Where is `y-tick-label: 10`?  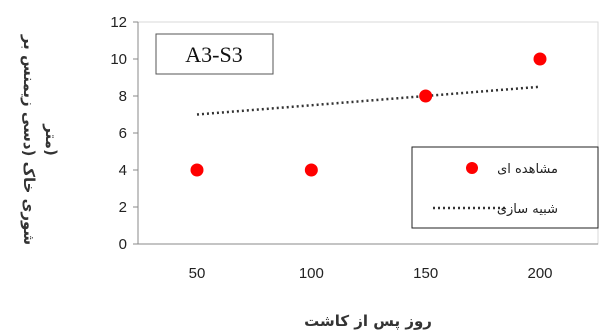
y-tick-label: 10 is located at coordinates (118, 59).